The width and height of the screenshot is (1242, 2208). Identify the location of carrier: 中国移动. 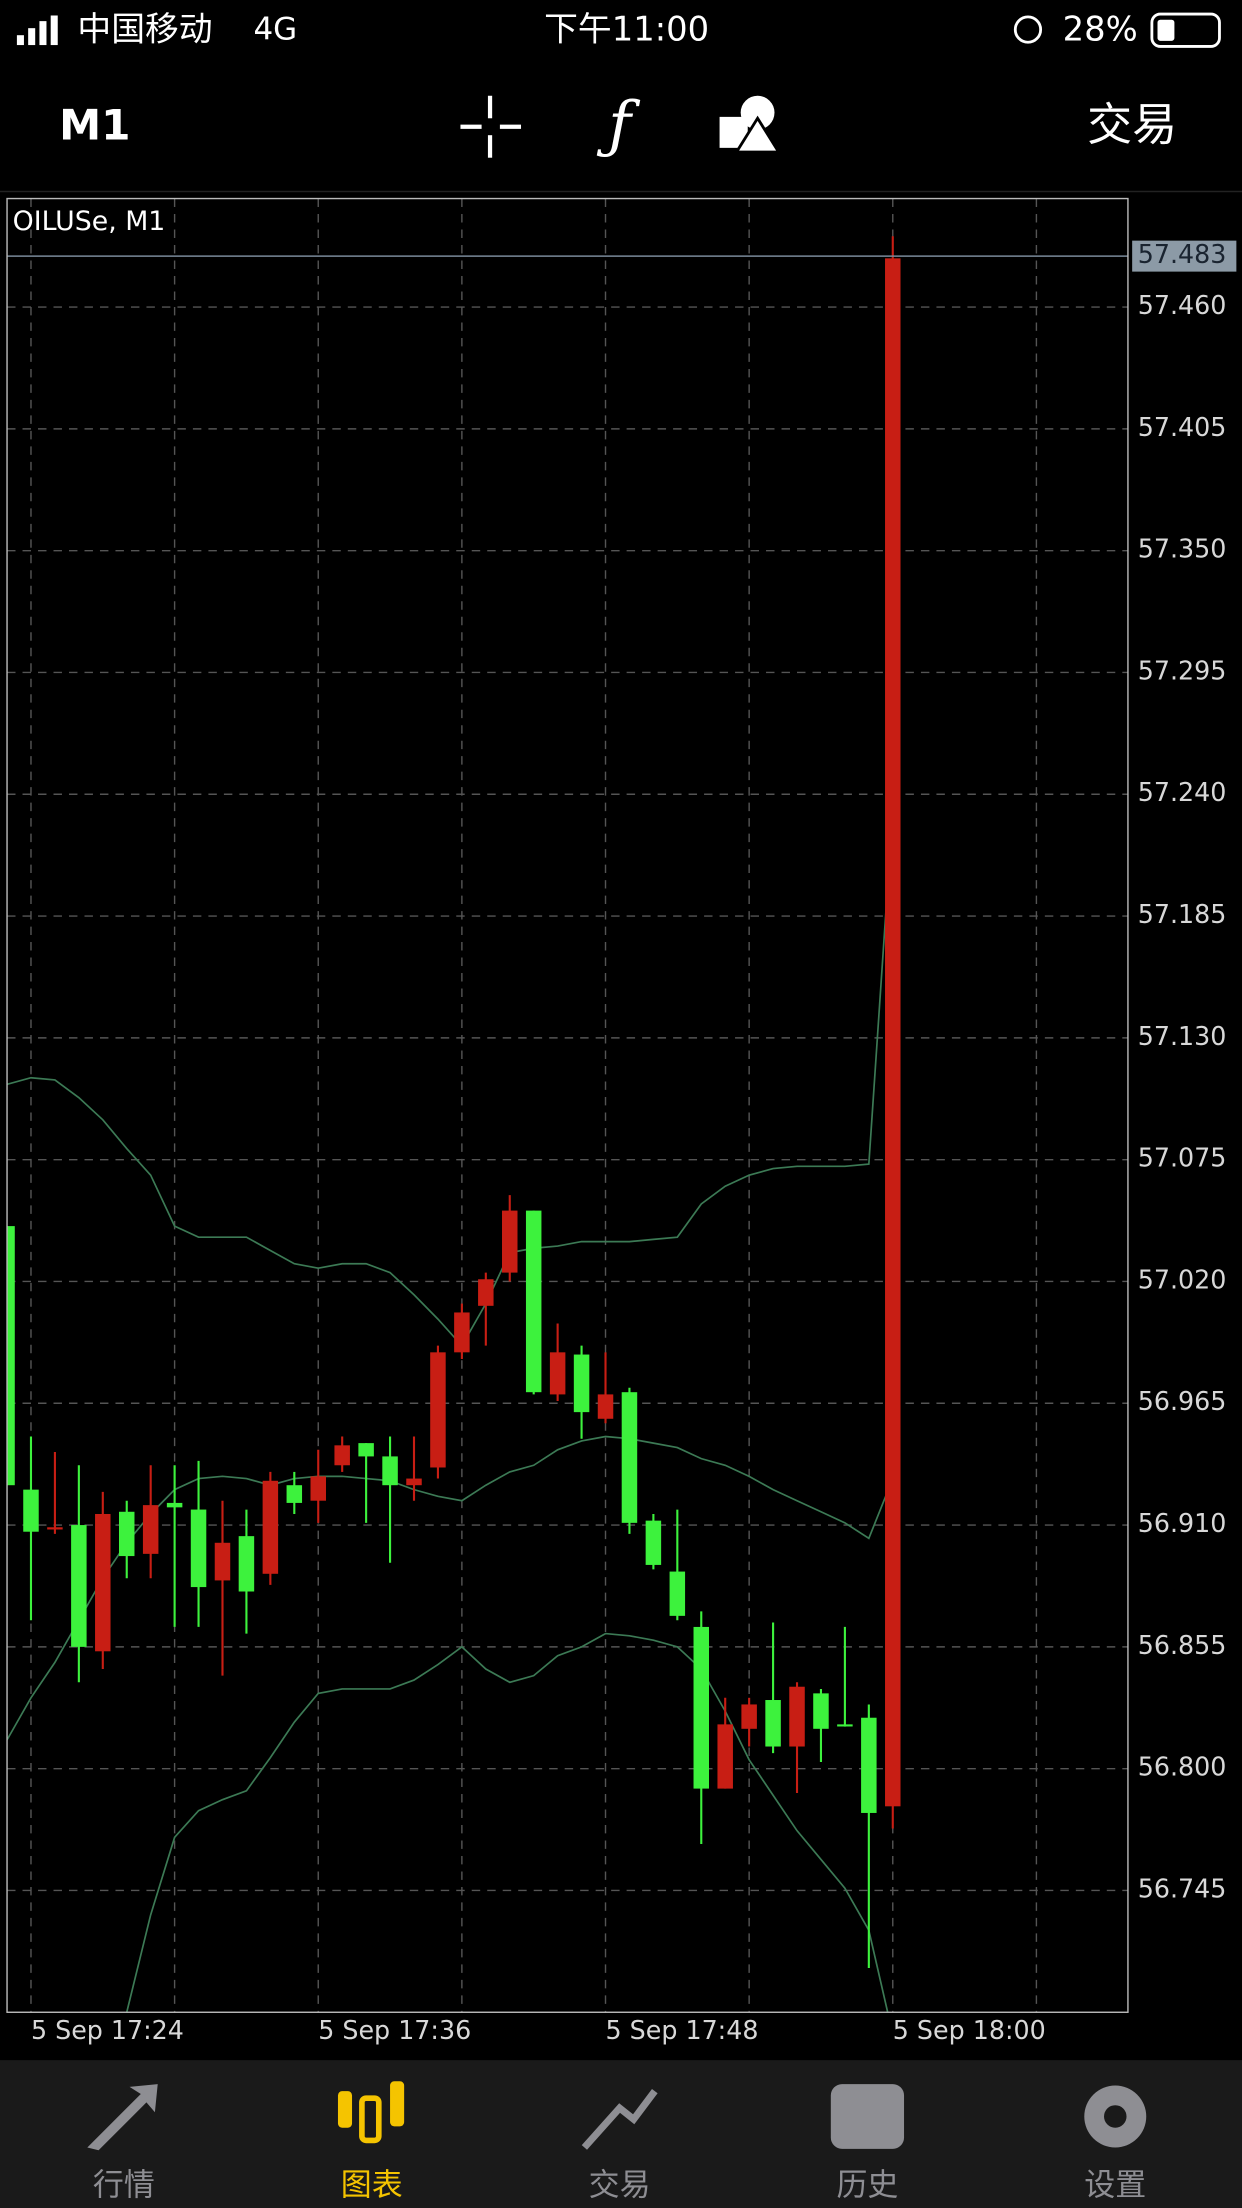
(144, 28).